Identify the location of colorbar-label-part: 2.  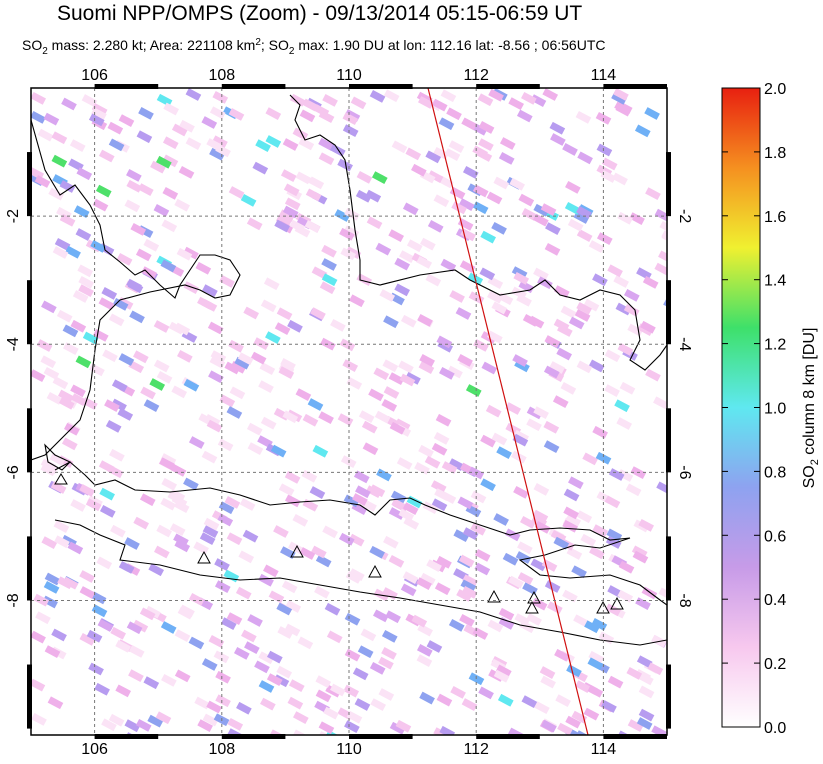
(815, 462).